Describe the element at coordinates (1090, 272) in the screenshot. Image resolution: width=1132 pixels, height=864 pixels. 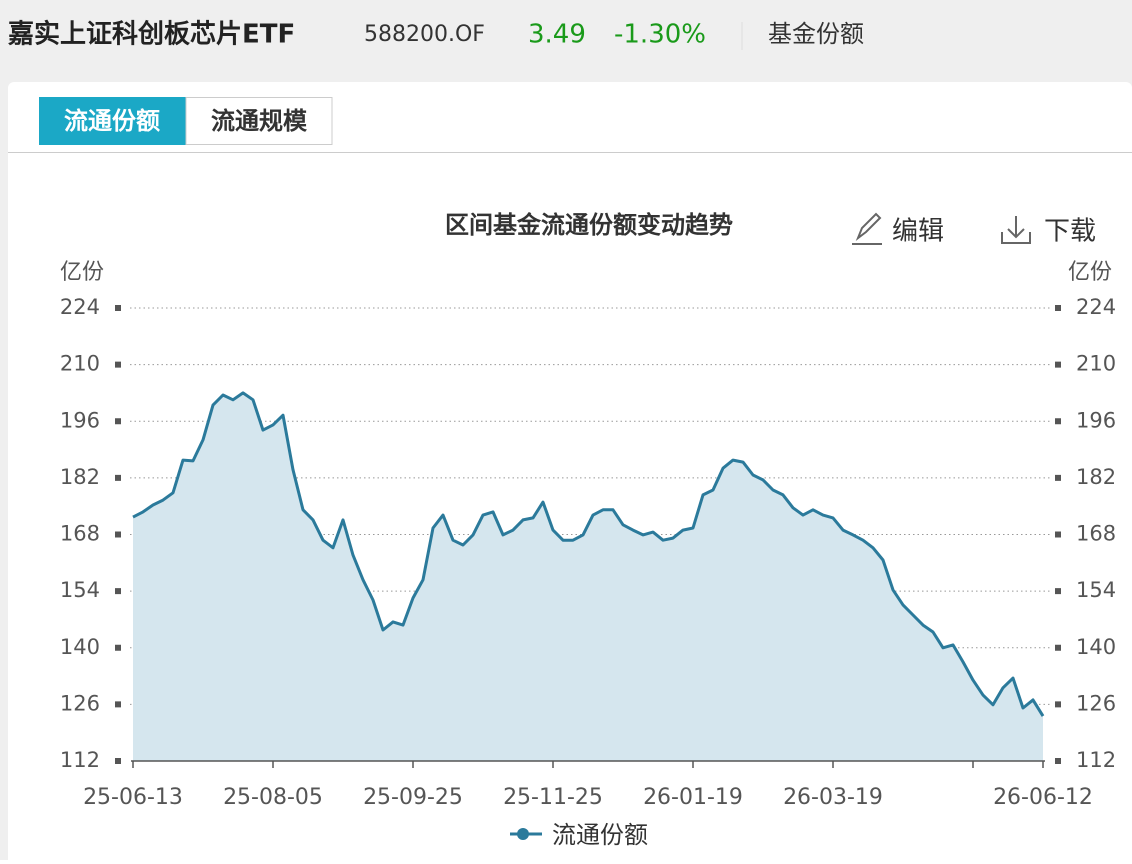
I see `y2-axis-unit: 亿份` at that location.